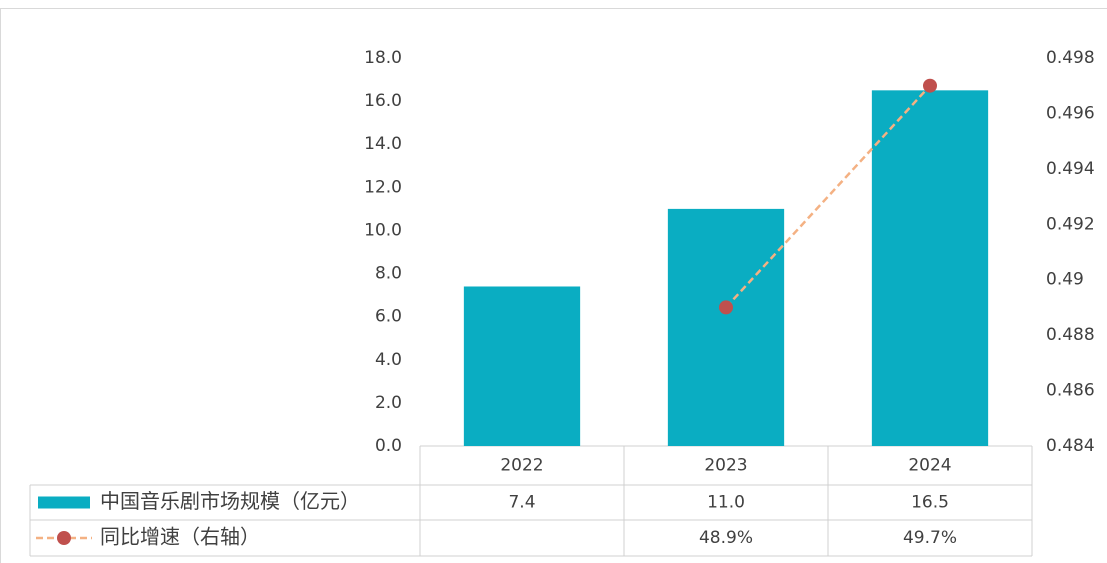  I want to click on y-tick-label: 2.0, so click(388, 403).